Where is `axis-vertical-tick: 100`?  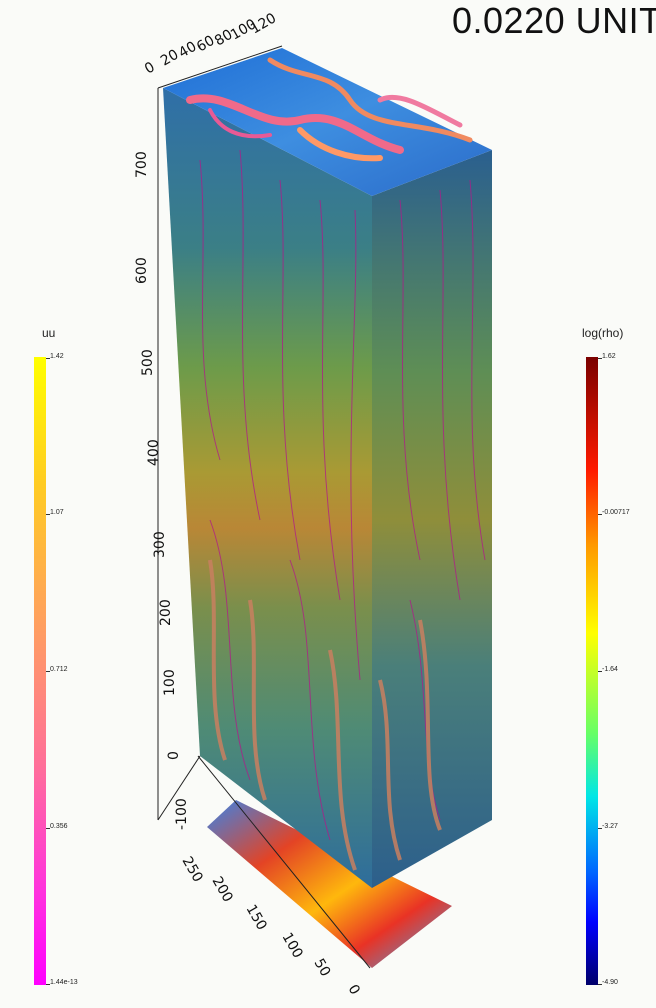
axis-vertical-tick: 100 is located at coordinates (170, 682).